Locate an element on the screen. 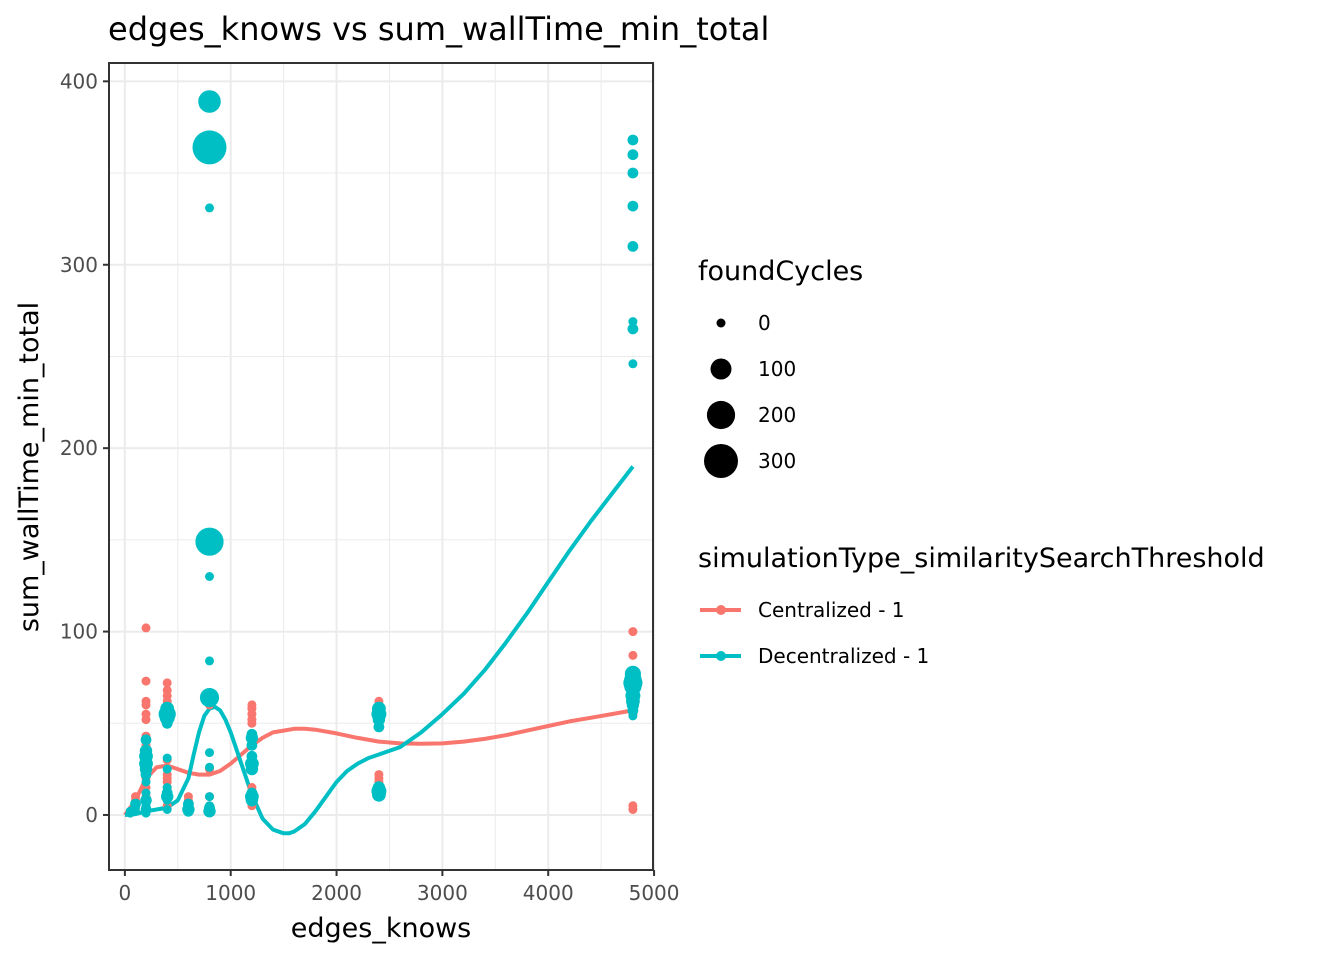  smooth-line-decentralized is located at coordinates (379, 650).